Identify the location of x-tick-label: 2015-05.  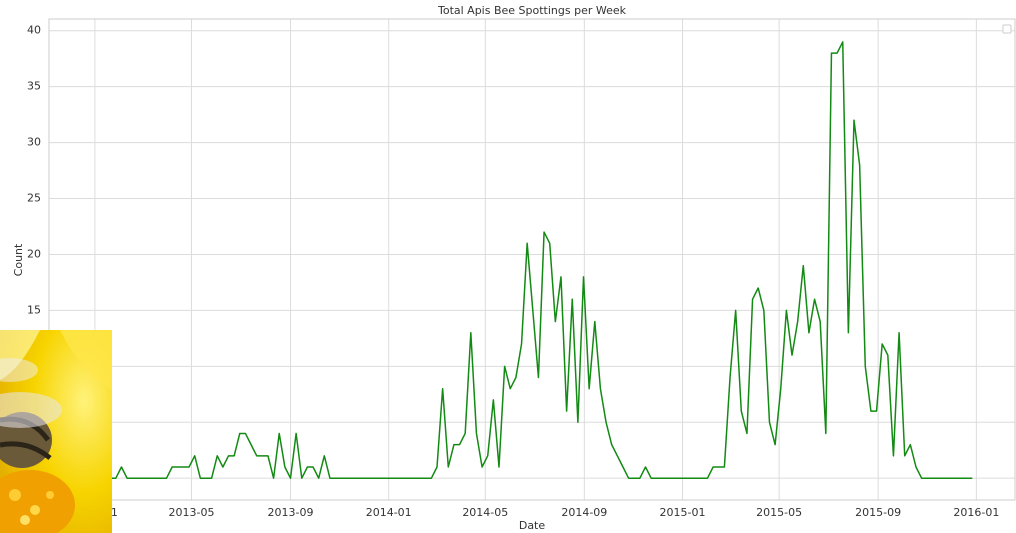
(779, 512).